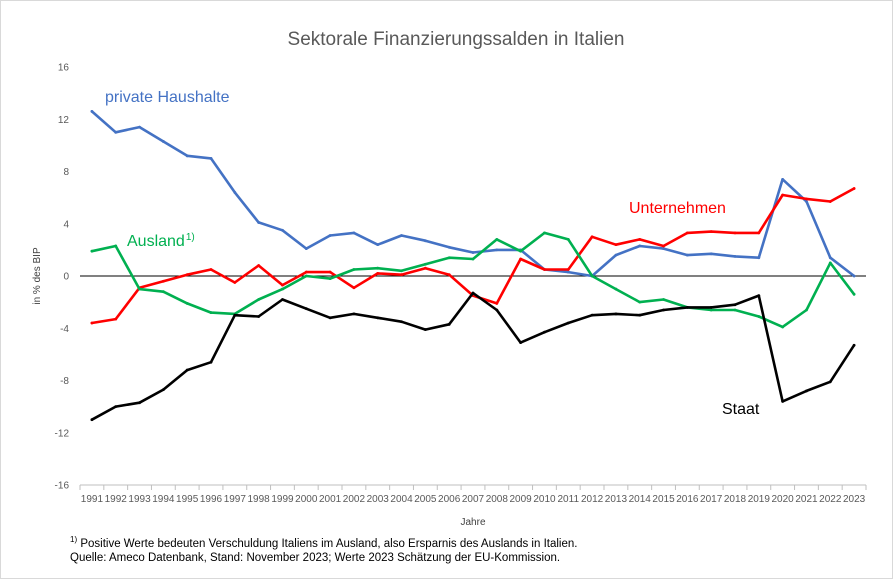  Describe the element at coordinates (783, 499) in the screenshot. I see `x-tick-label: 2020` at that location.